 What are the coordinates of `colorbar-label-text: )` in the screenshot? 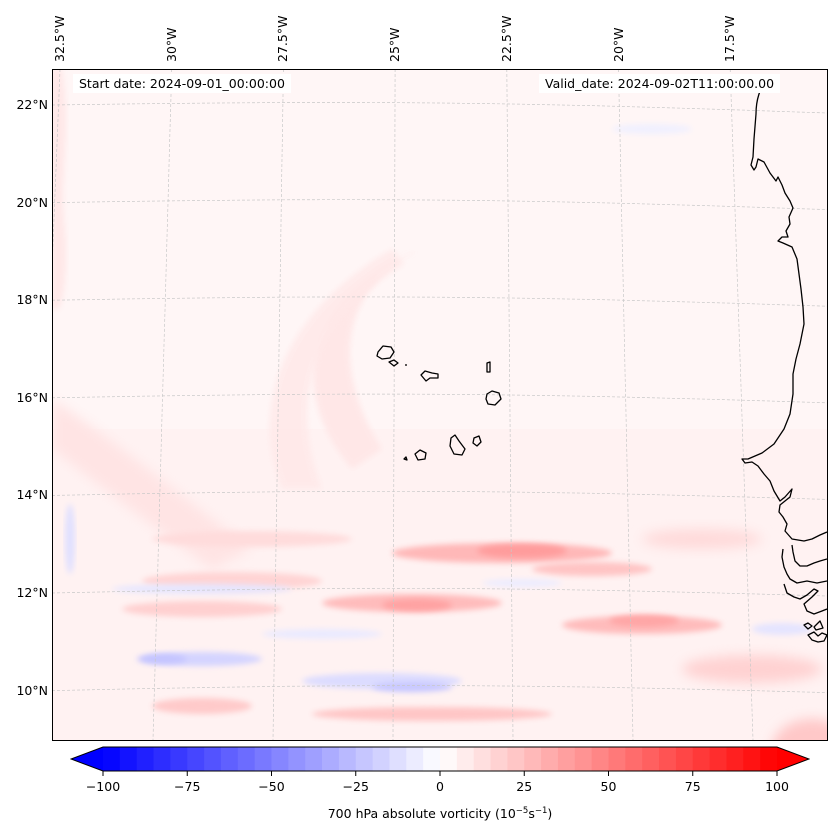 It's located at (550, 814).